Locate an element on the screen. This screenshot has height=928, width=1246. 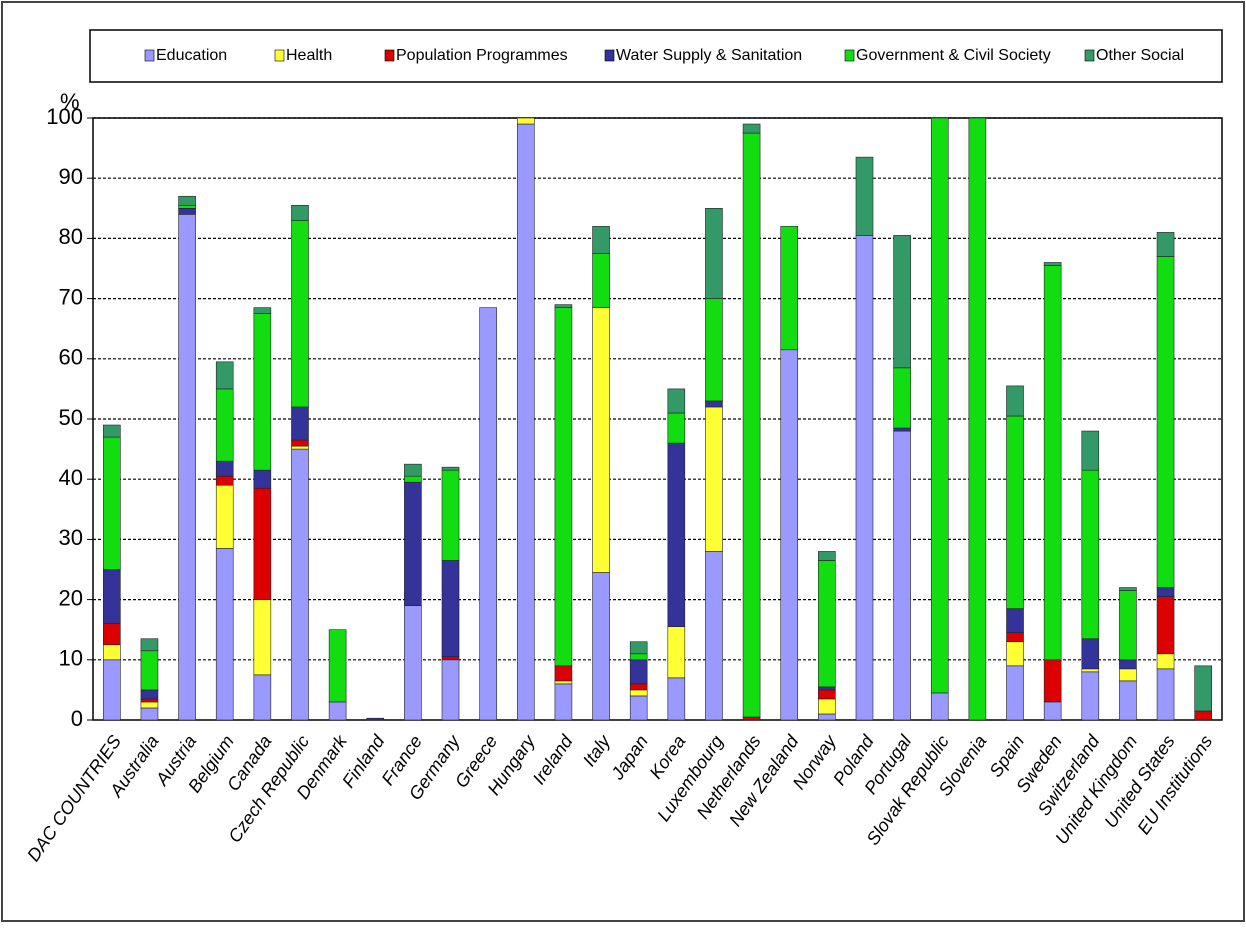
y-tick-label: 10 is located at coordinates (71, 658).